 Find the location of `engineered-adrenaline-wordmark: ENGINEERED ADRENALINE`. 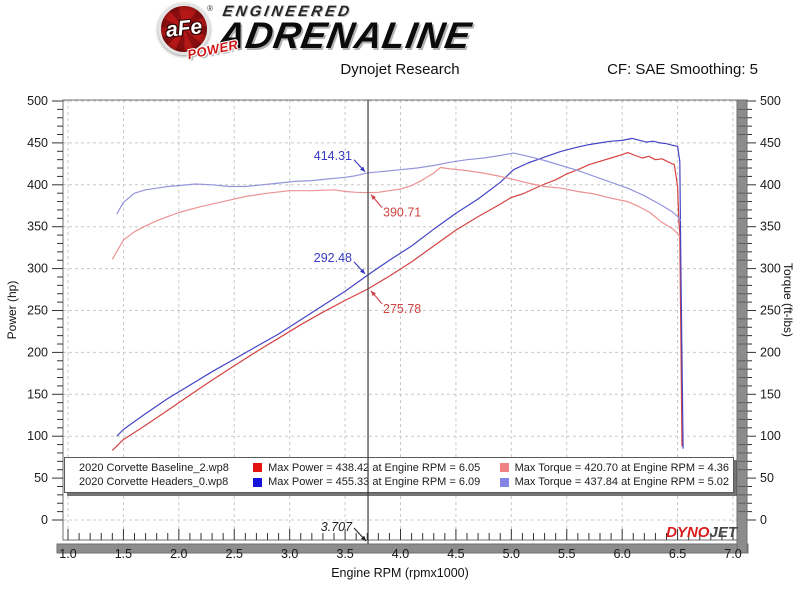

engineered-adrenaline-wordmark: ENGINEERED ADRENALINE is located at coordinates (345, 29).